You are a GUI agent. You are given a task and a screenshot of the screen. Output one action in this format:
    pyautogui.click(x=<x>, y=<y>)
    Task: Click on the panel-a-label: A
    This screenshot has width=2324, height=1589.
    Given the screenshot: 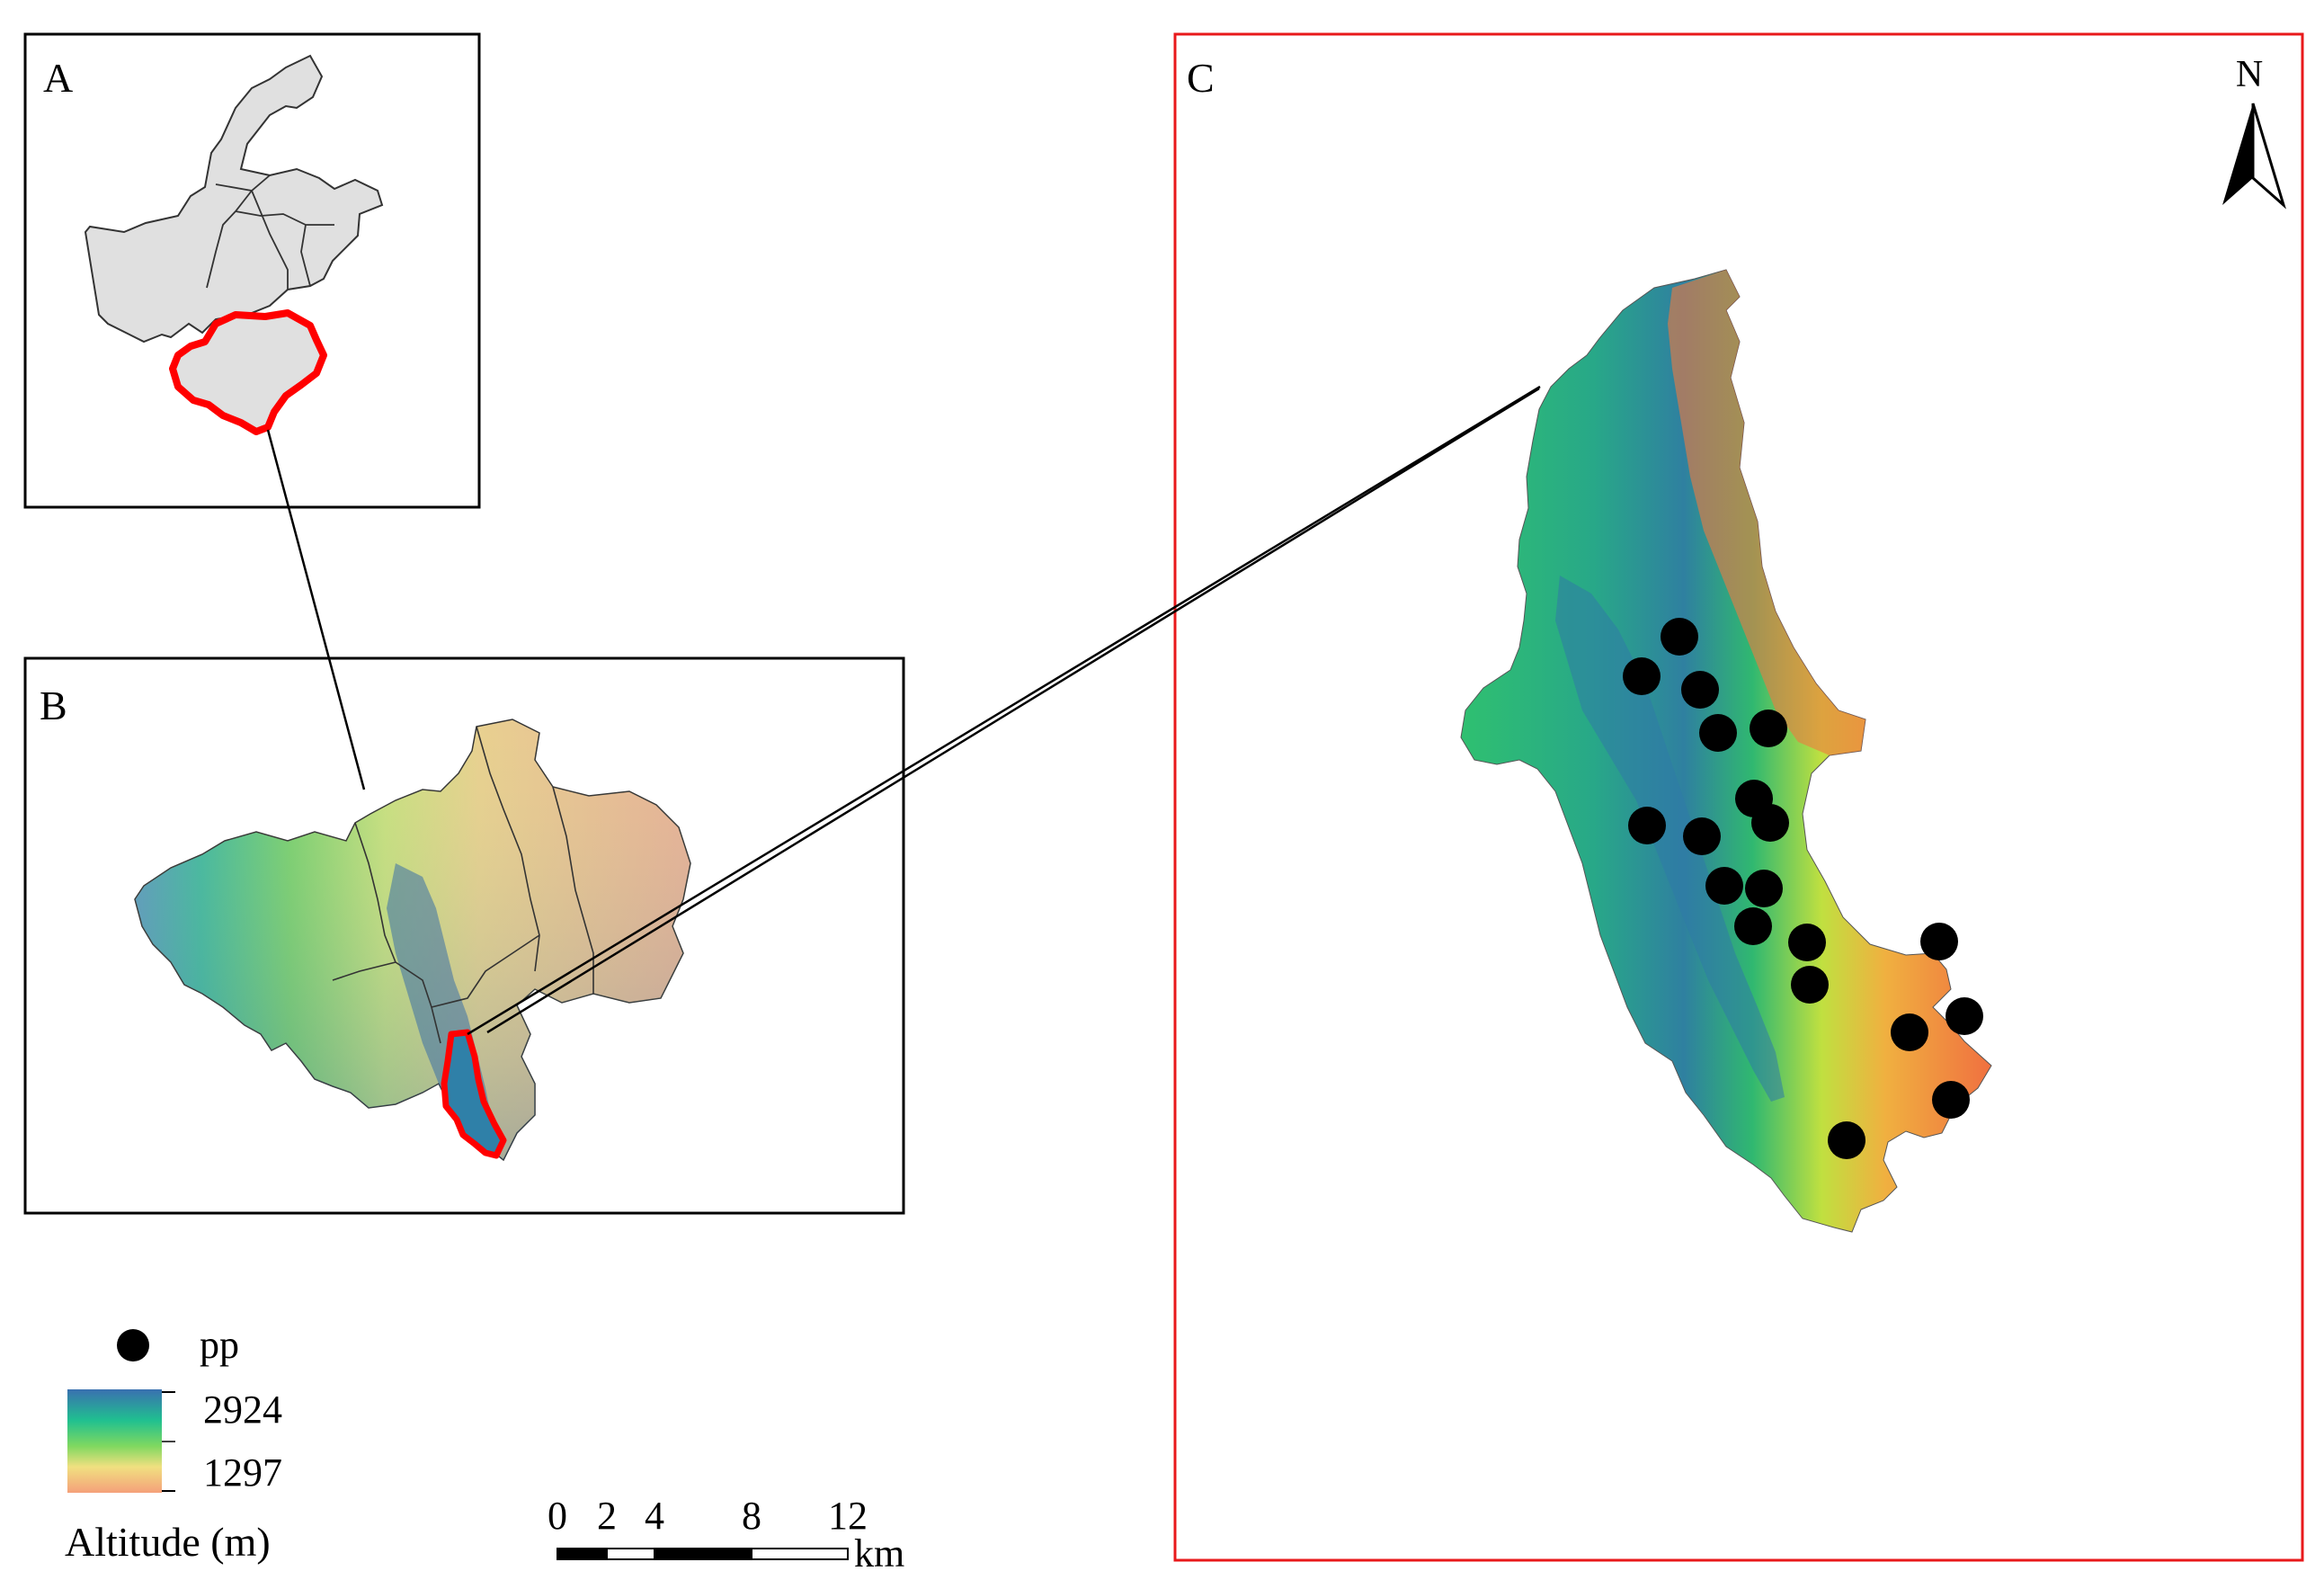 What is the action you would take?
    pyautogui.click(x=58, y=78)
    